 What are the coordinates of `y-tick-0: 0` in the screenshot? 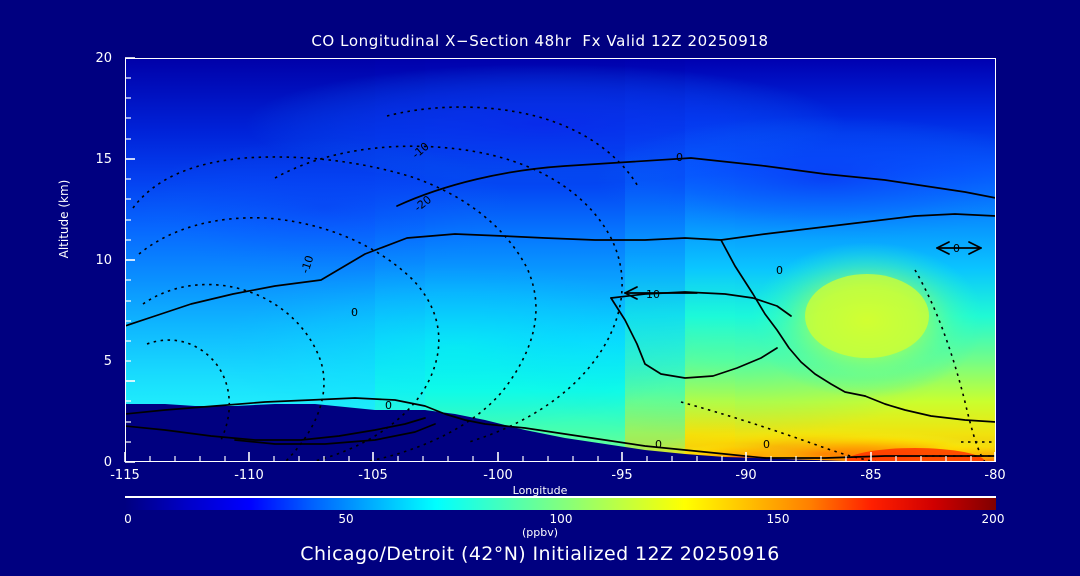 It's located at (107, 462).